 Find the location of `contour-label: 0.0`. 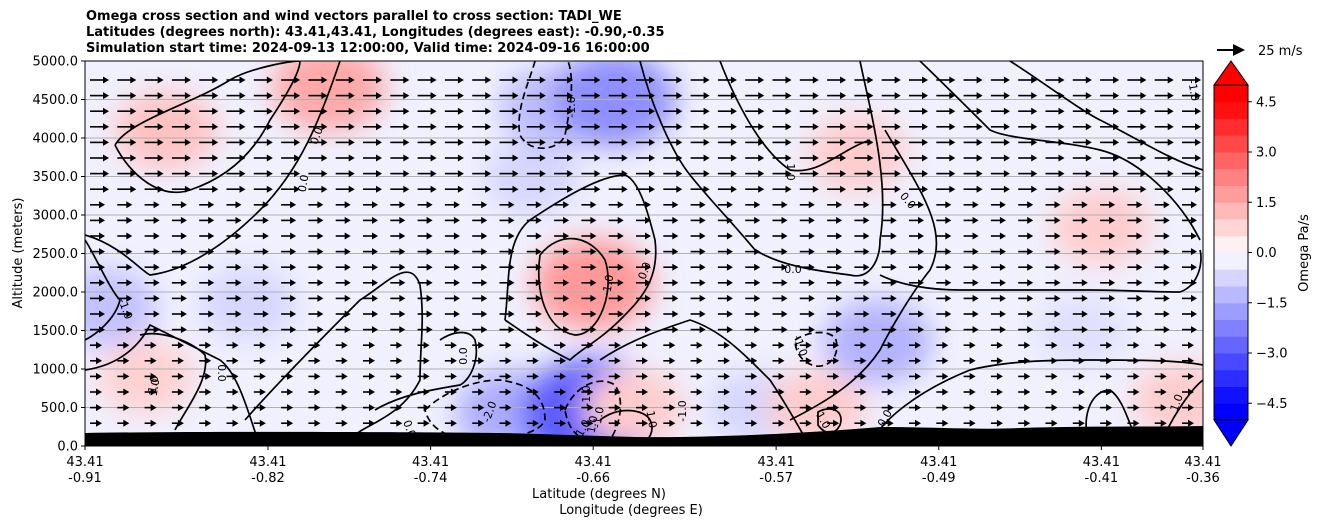

contour-label: 0.0 is located at coordinates (645, 270).